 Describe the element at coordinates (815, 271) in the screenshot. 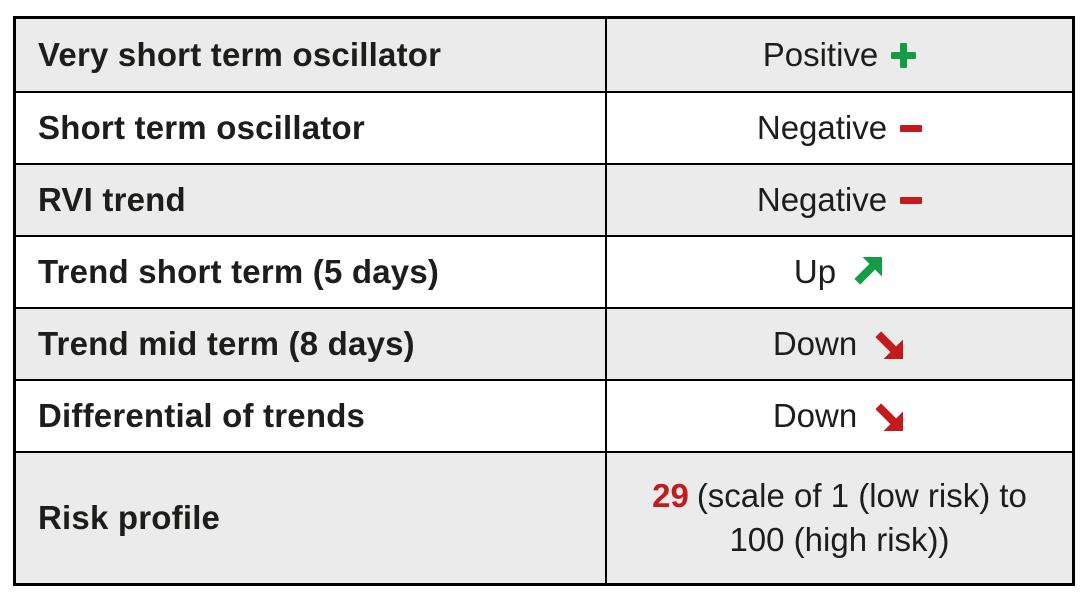

I see `signal-text: Up` at that location.